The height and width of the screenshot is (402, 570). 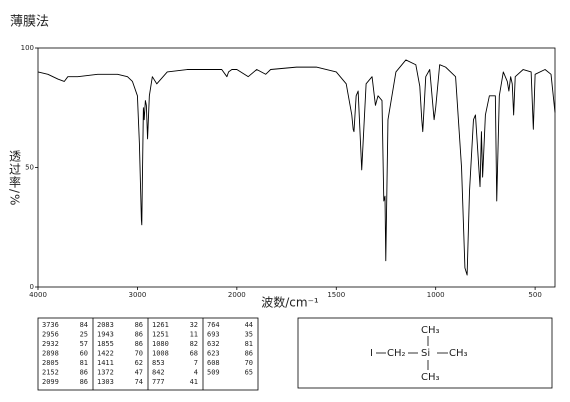 What do you see at coordinates (412, 353) in the screenshot?
I see `bonds` at bounding box center [412, 353].